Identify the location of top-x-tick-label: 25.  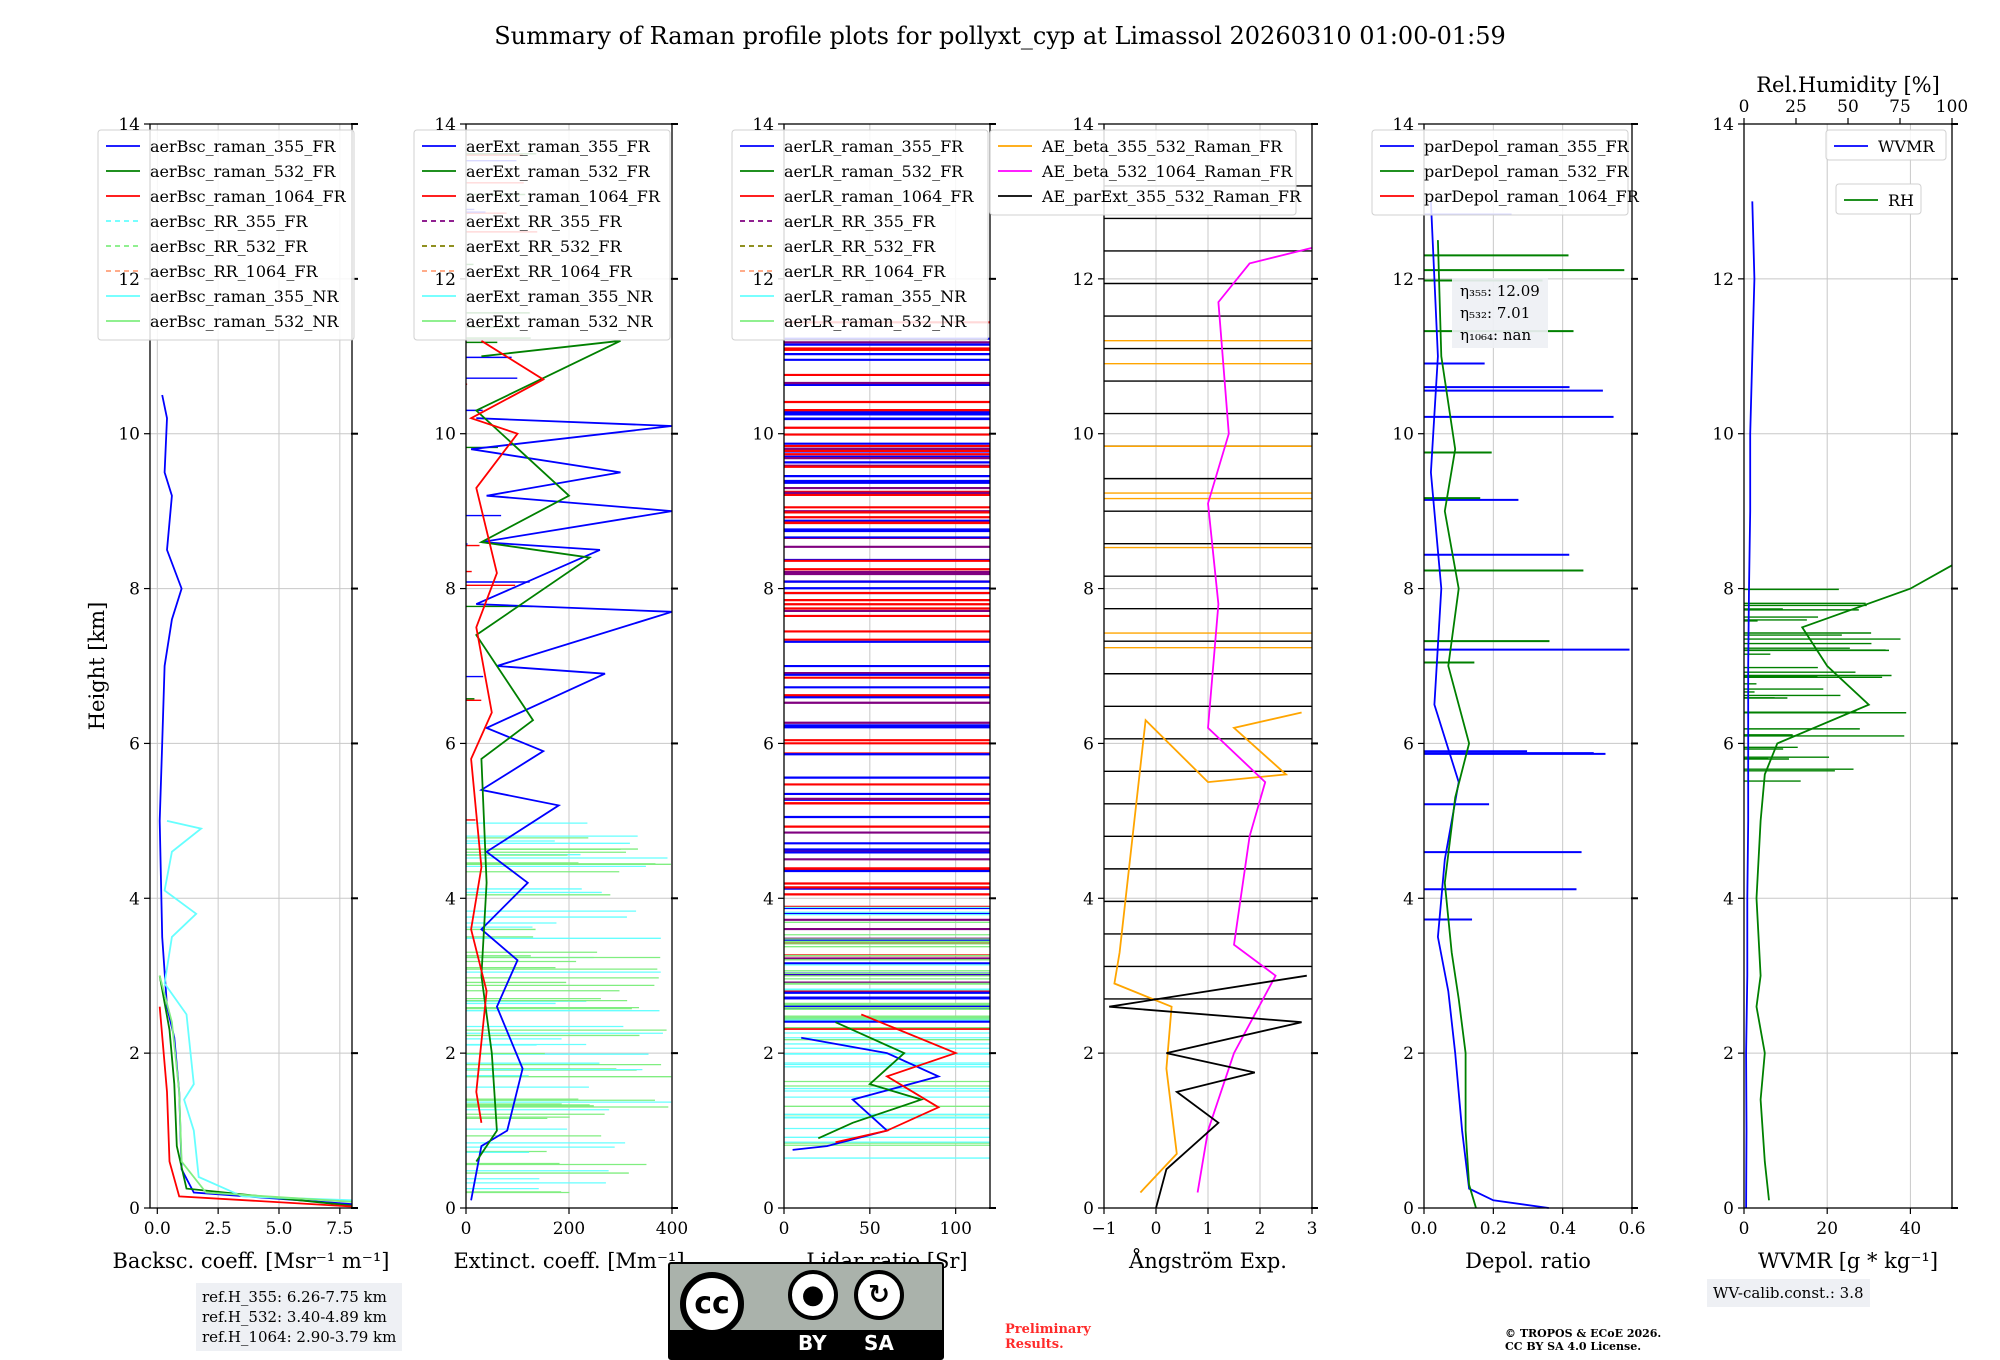
(1796, 107).